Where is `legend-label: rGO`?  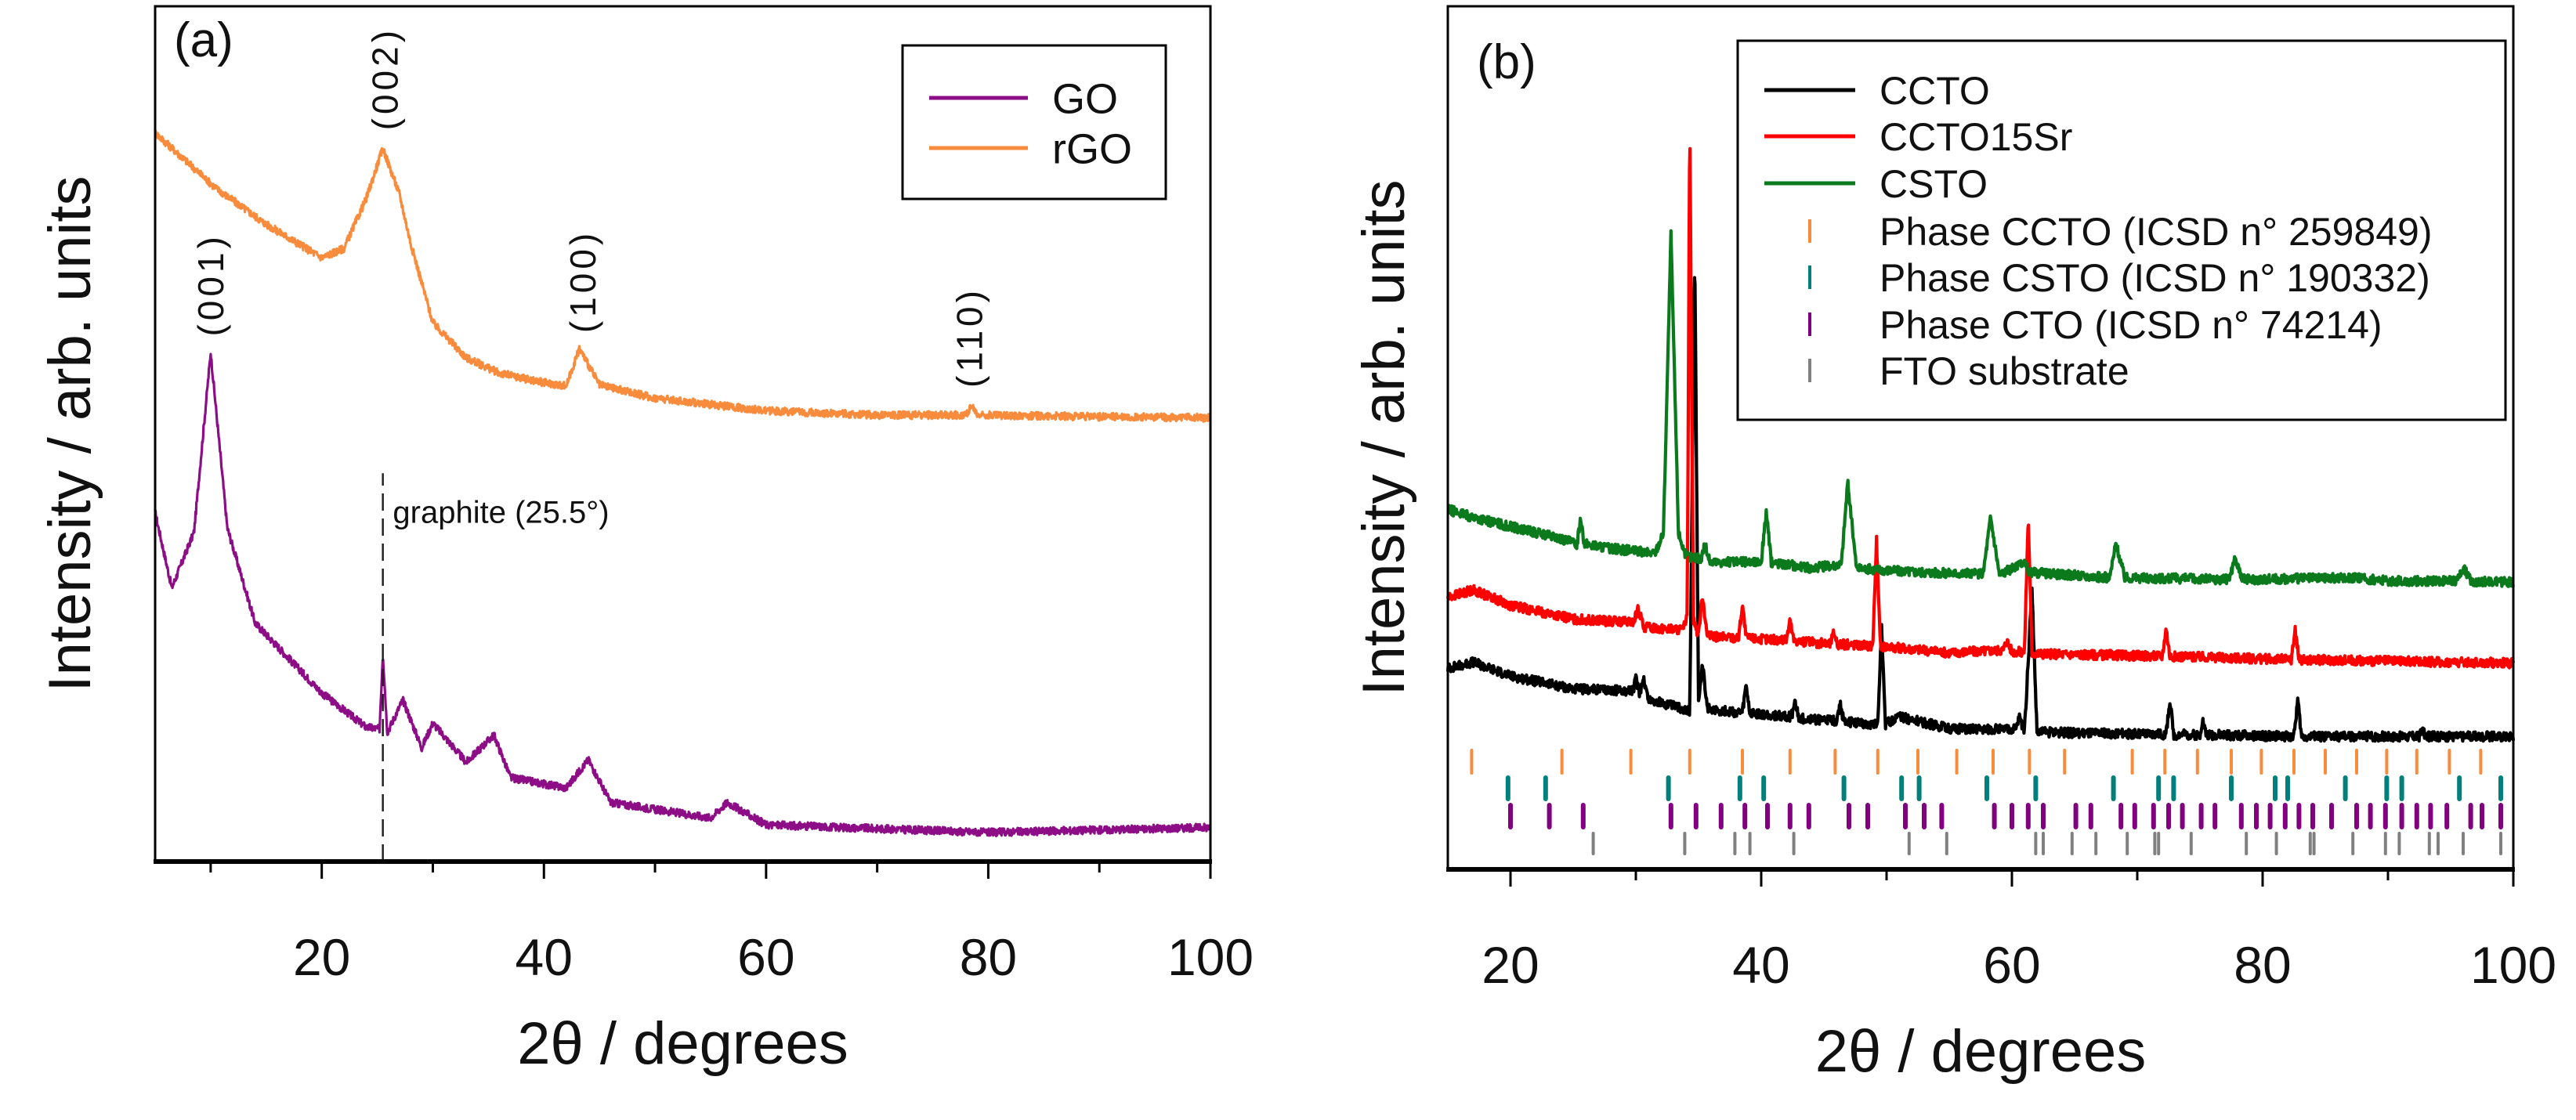
legend-label: rGO is located at coordinates (1092, 148).